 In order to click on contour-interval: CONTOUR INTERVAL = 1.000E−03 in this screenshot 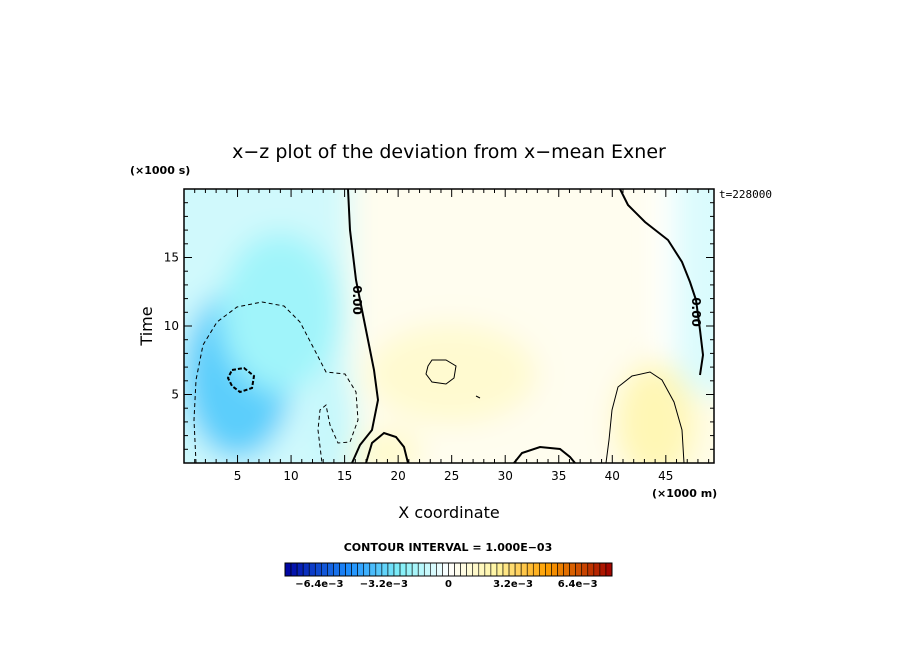, I will do `click(448, 547)`.